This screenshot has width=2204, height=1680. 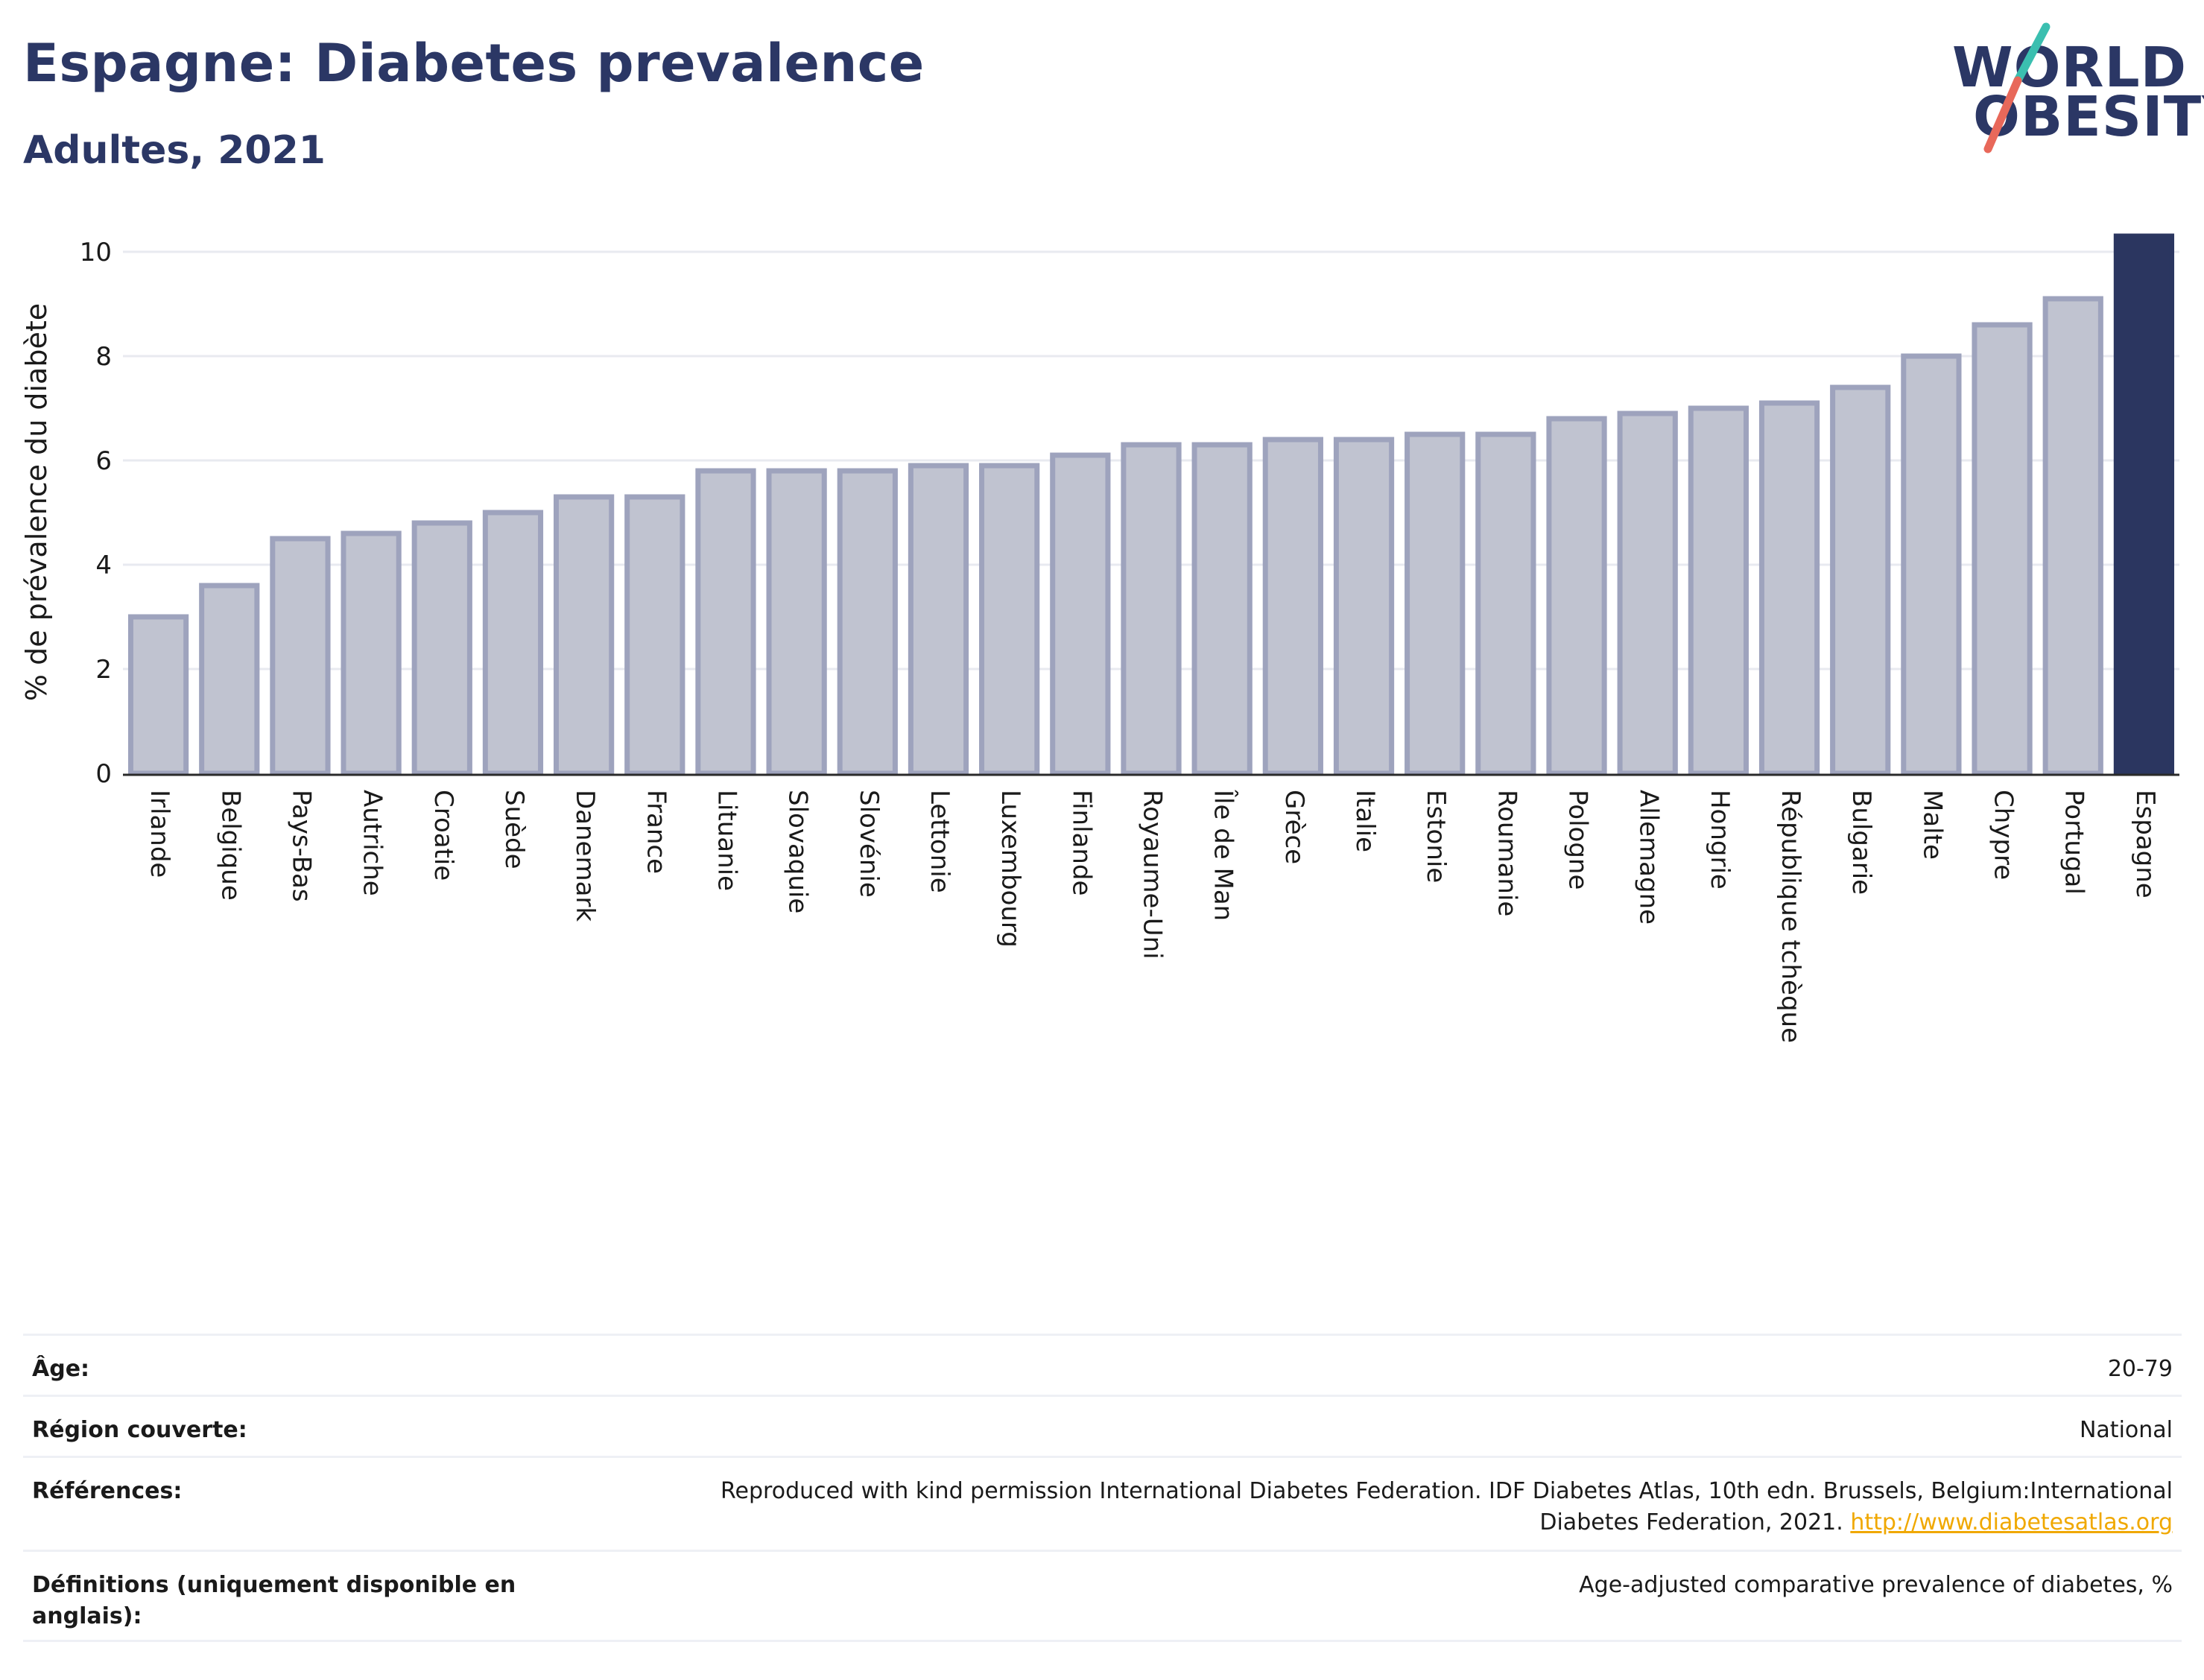 What do you see at coordinates (1292, 606) in the screenshot?
I see `bar-gr-ce` at bounding box center [1292, 606].